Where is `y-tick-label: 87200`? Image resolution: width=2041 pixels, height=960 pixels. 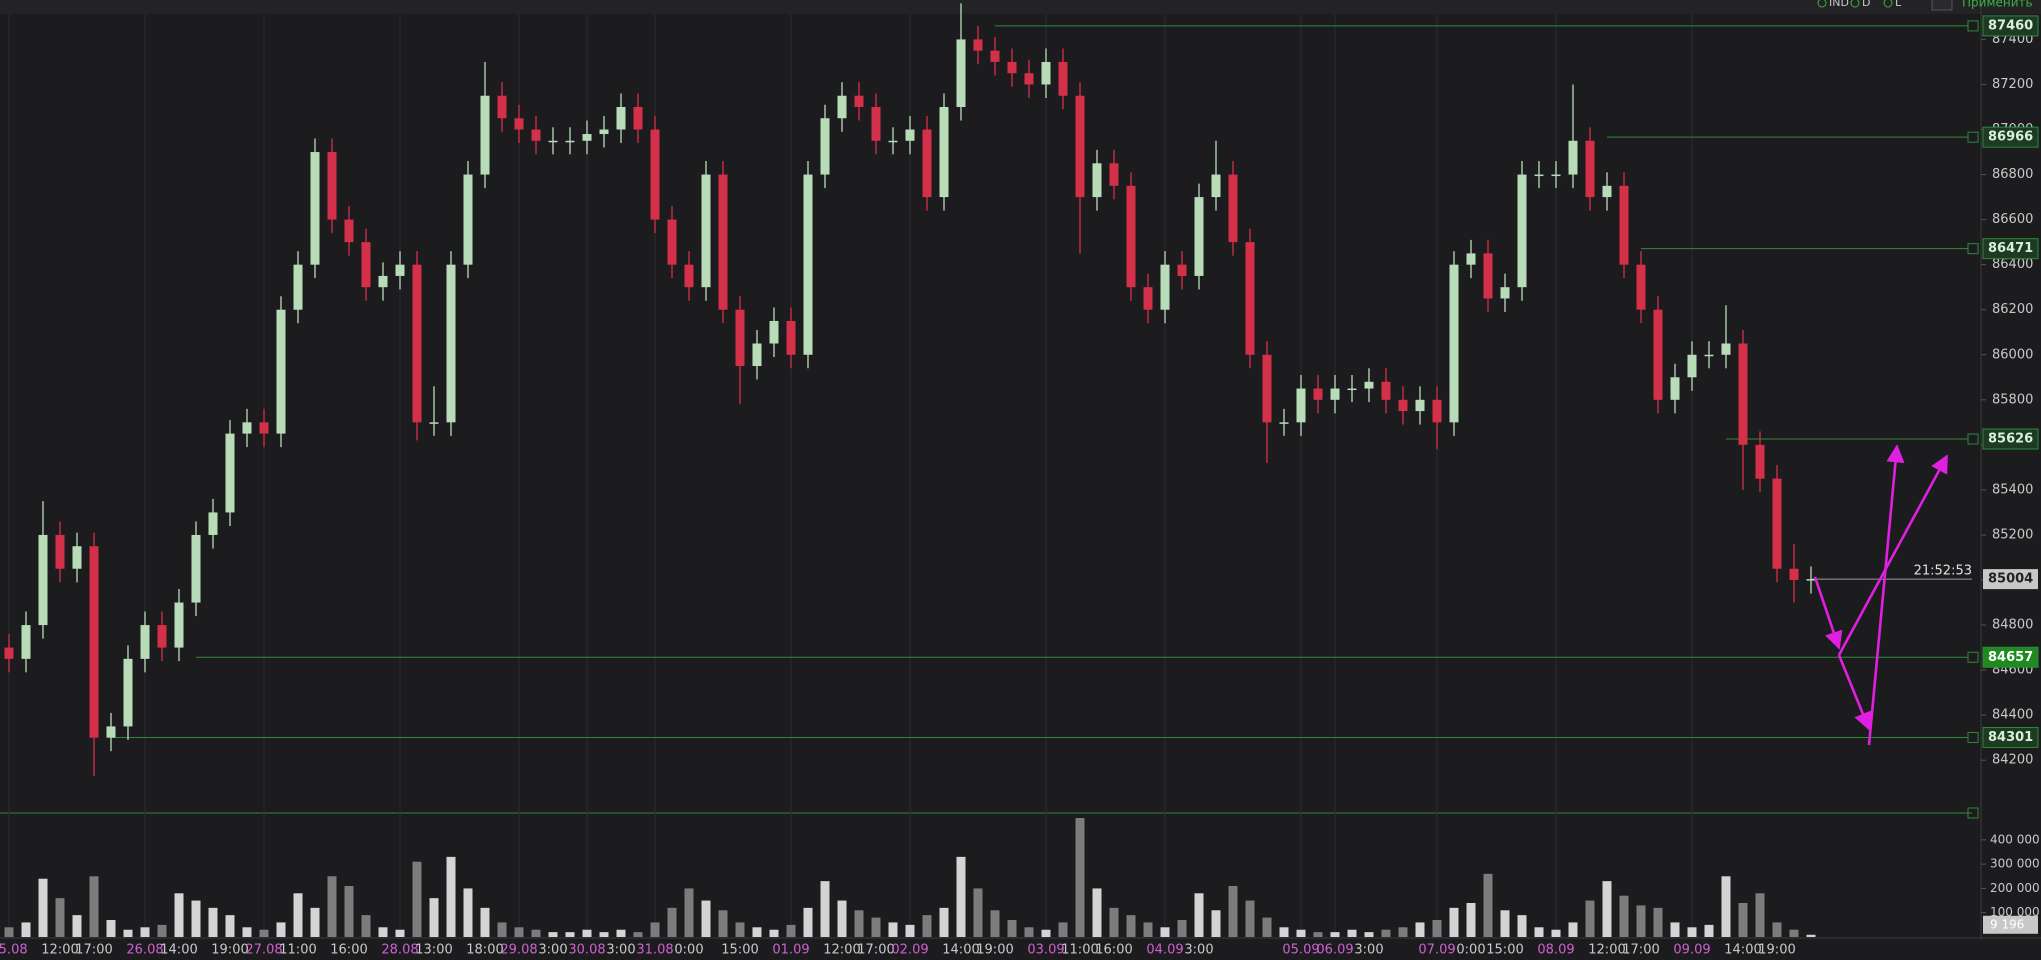 y-tick-label: 87200 is located at coordinates (2012, 84).